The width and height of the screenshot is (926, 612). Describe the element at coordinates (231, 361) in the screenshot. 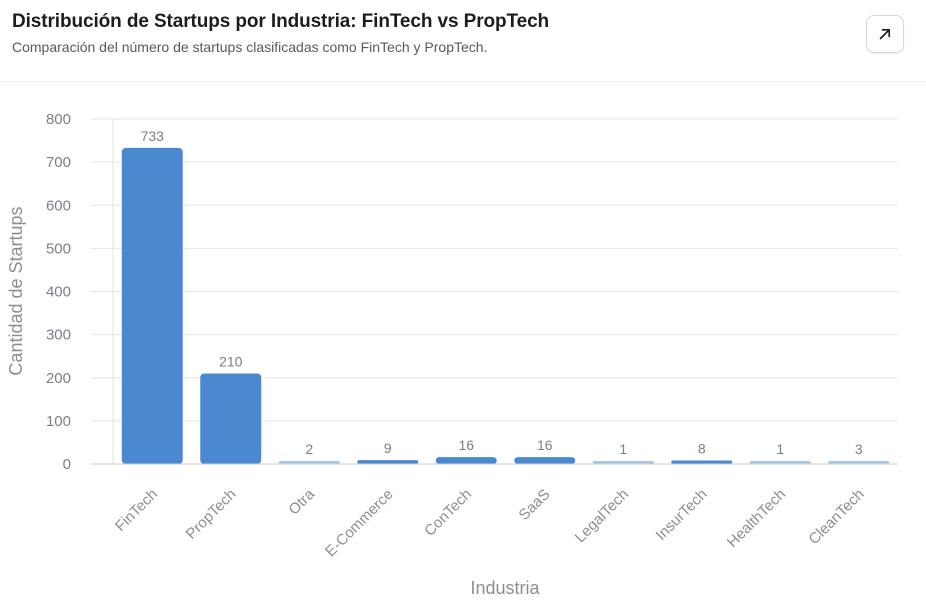

I see `data-label: 210` at that location.